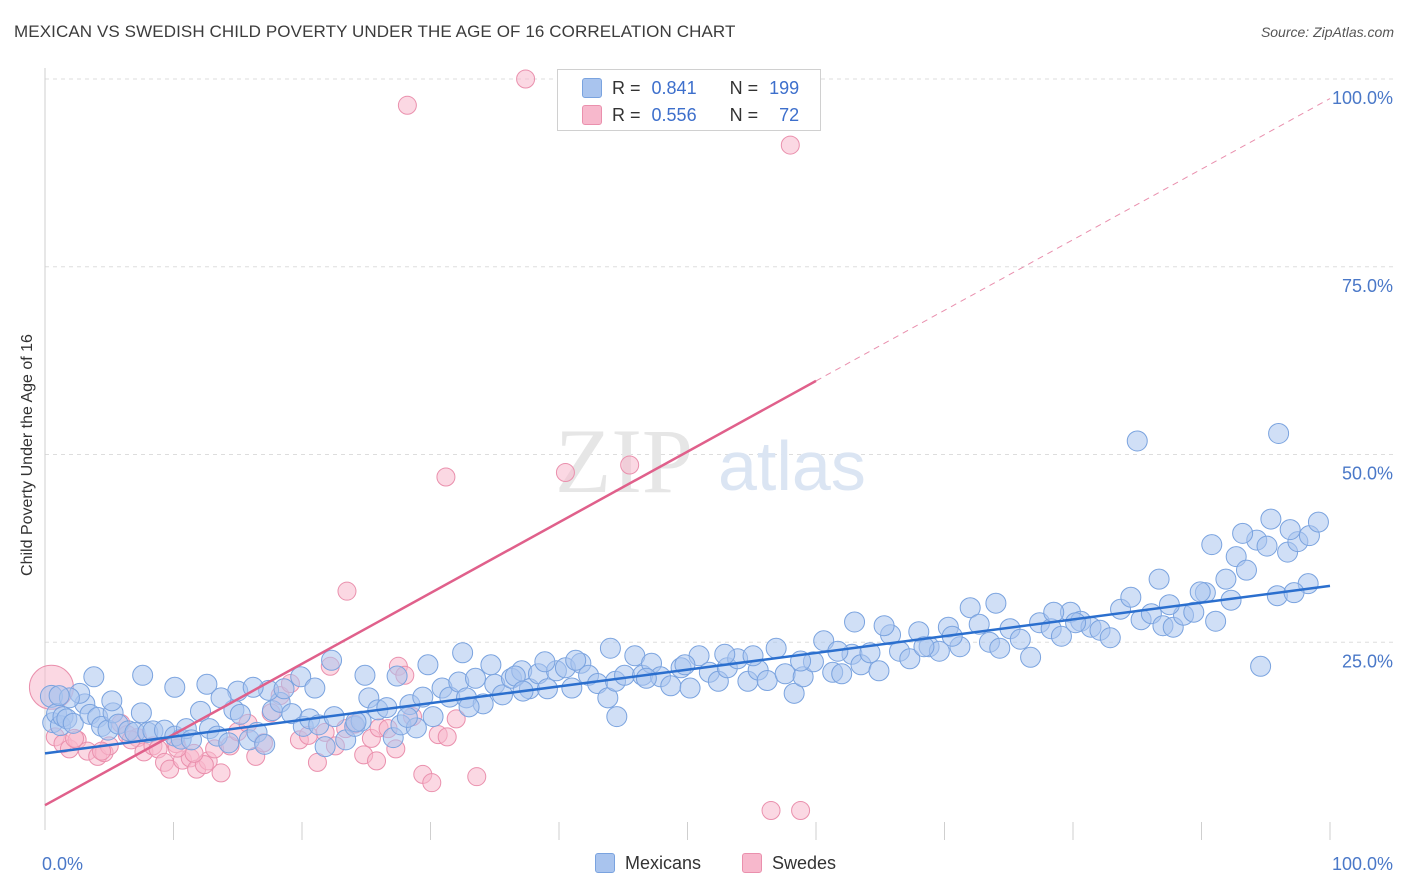 The height and width of the screenshot is (892, 1406). What do you see at coordinates (674, 114) in the screenshot?
I see `r-value: 0.556` at bounding box center [674, 114].